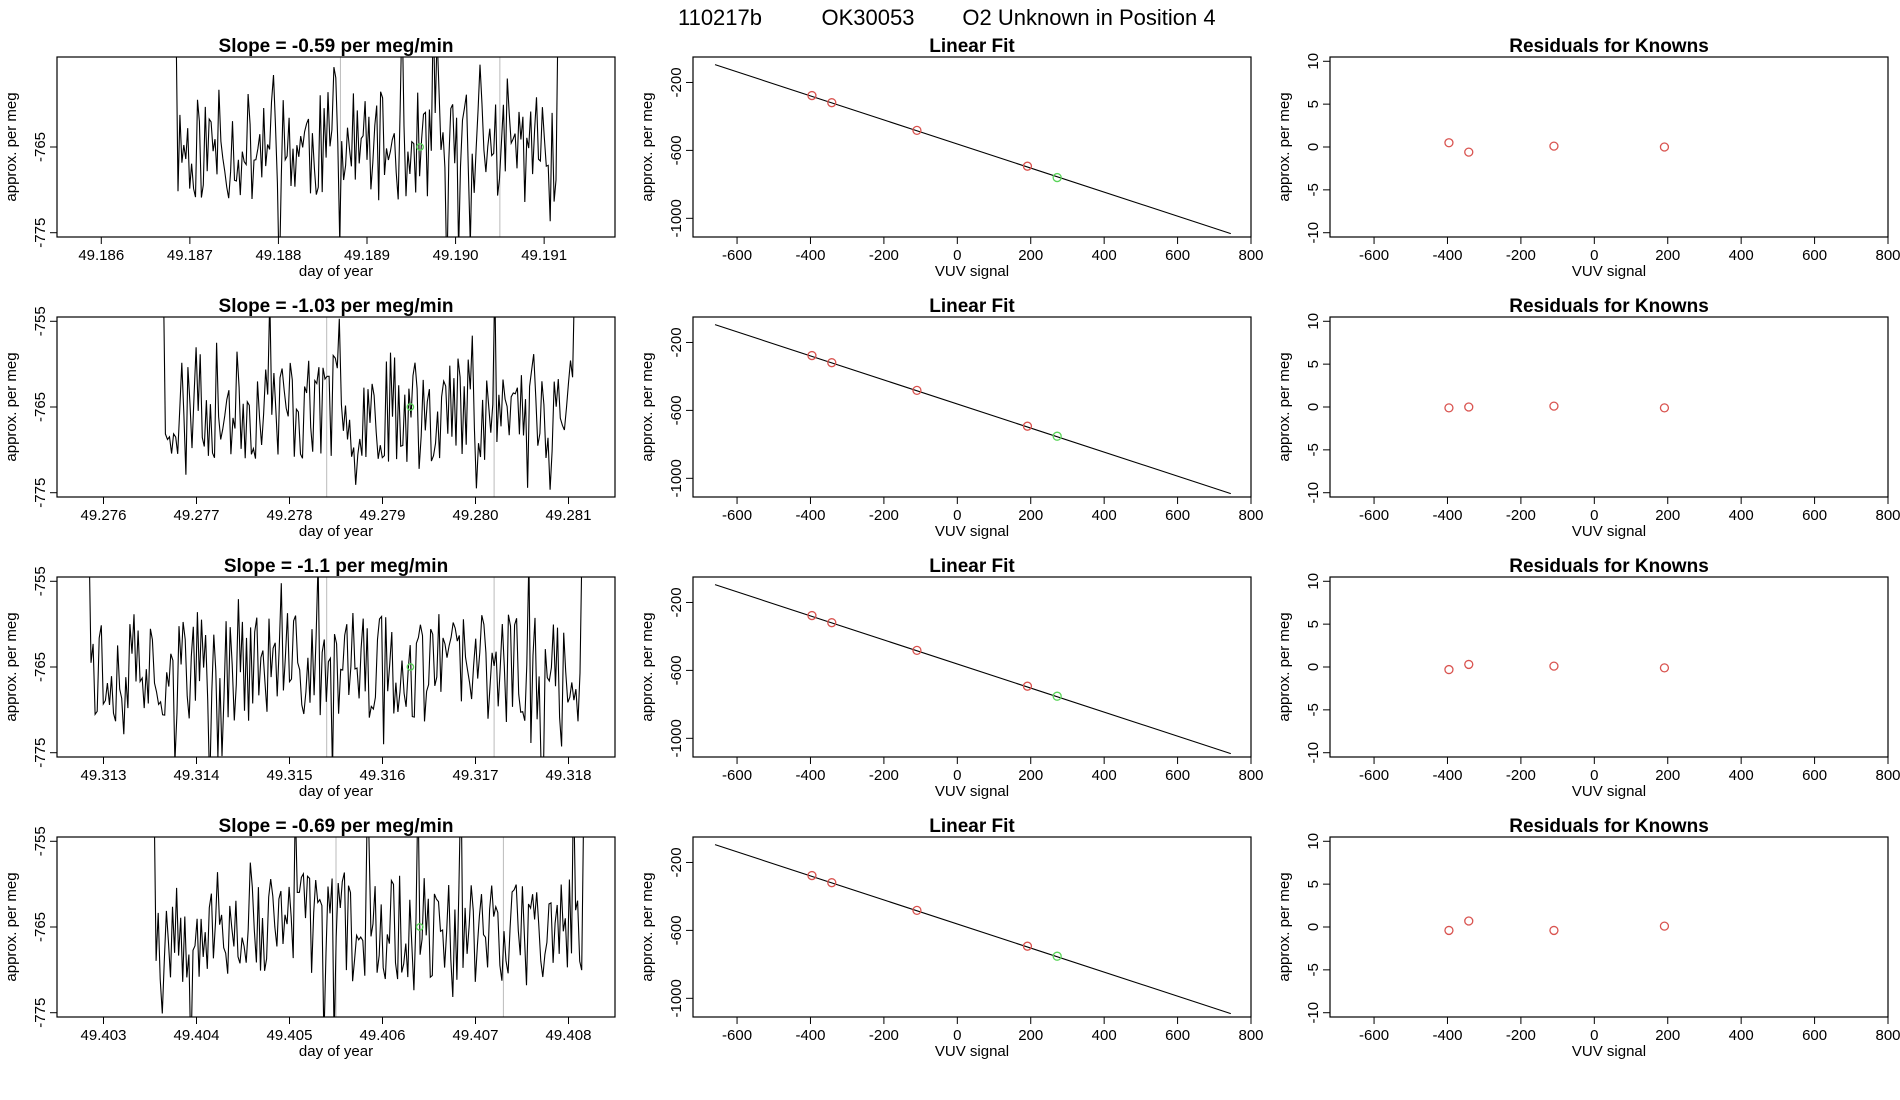 This screenshot has width=1900, height=1100. What do you see at coordinates (1030, 775) in the screenshot?
I see `row3-linear-fit-xtick-label: 200` at bounding box center [1030, 775].